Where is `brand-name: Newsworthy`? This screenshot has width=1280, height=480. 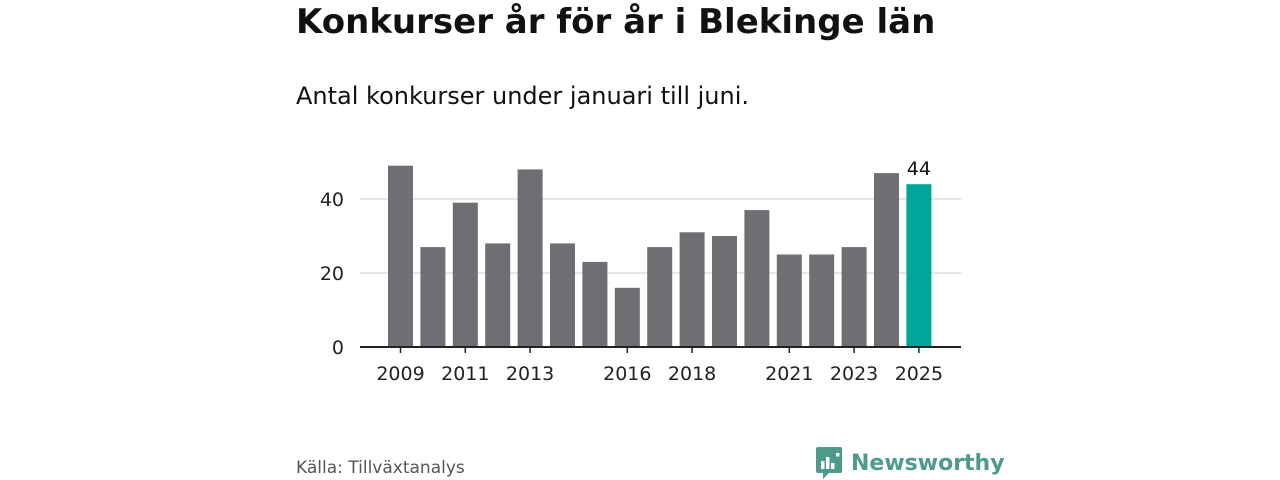 brand-name: Newsworthy is located at coordinates (928, 463).